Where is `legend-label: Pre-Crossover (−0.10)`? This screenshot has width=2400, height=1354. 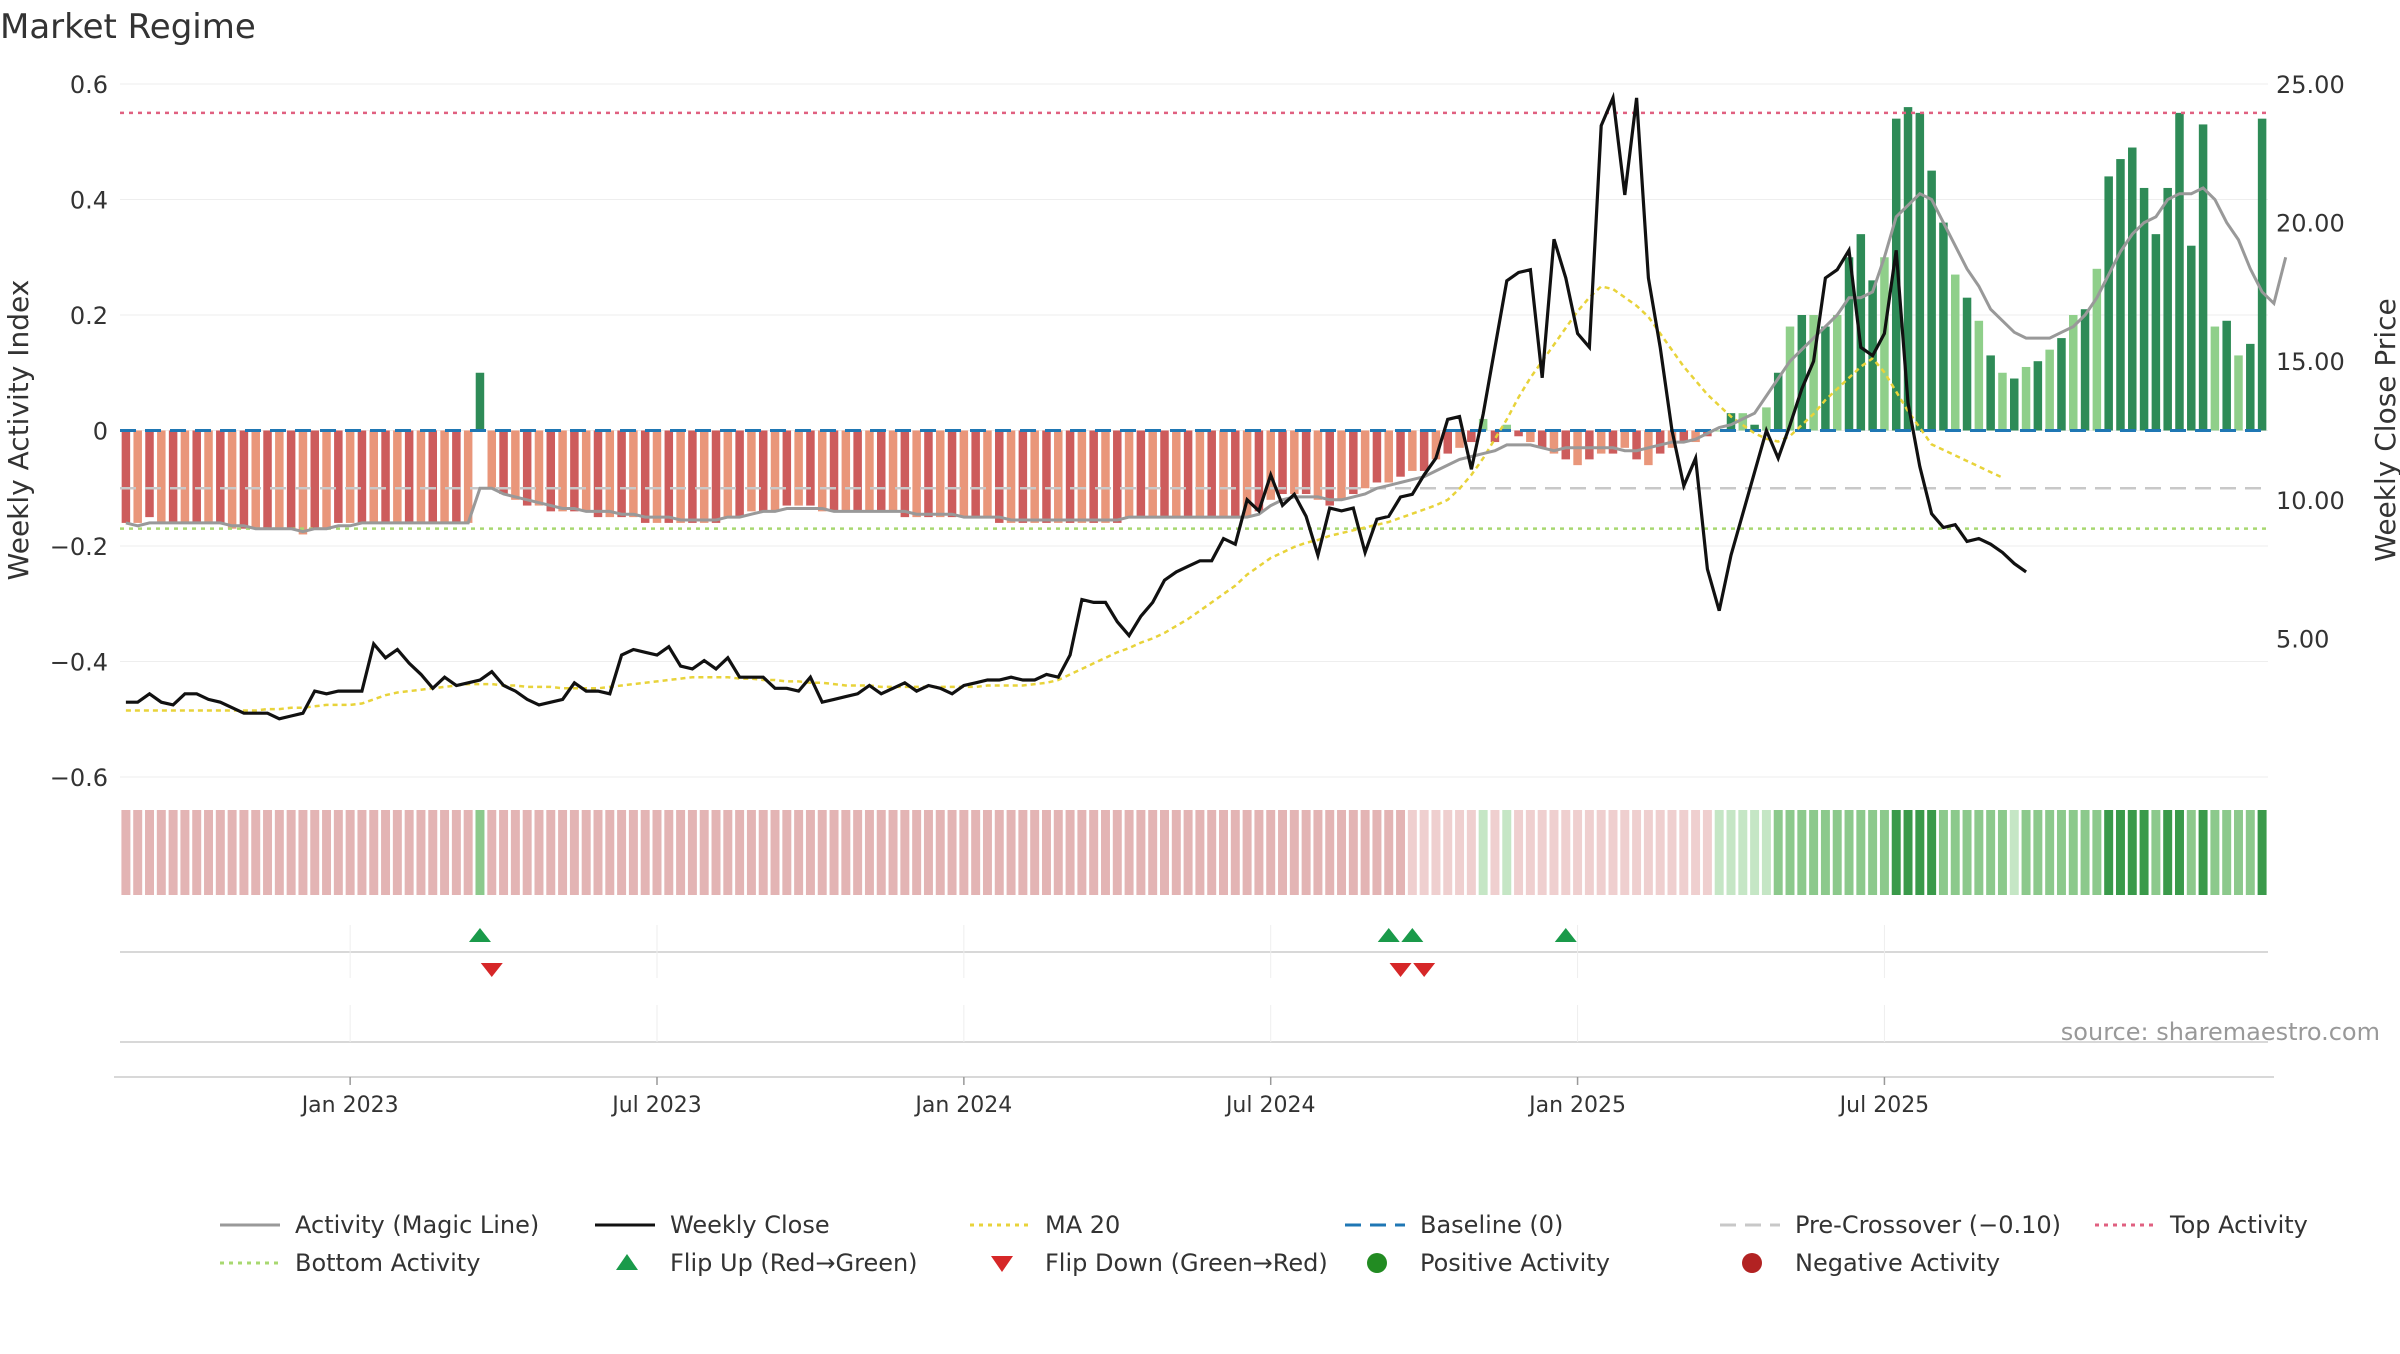 legend-label: Pre-Crossover (−0.10) is located at coordinates (1928, 1225).